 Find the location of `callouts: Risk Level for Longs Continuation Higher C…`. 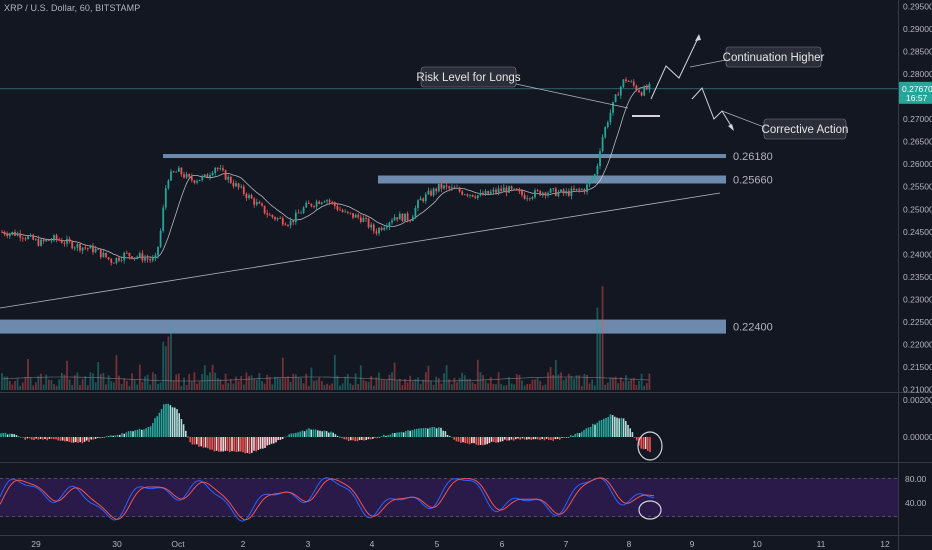

callouts: Risk Level for Longs Continuation Higher C… is located at coordinates (632, 93).